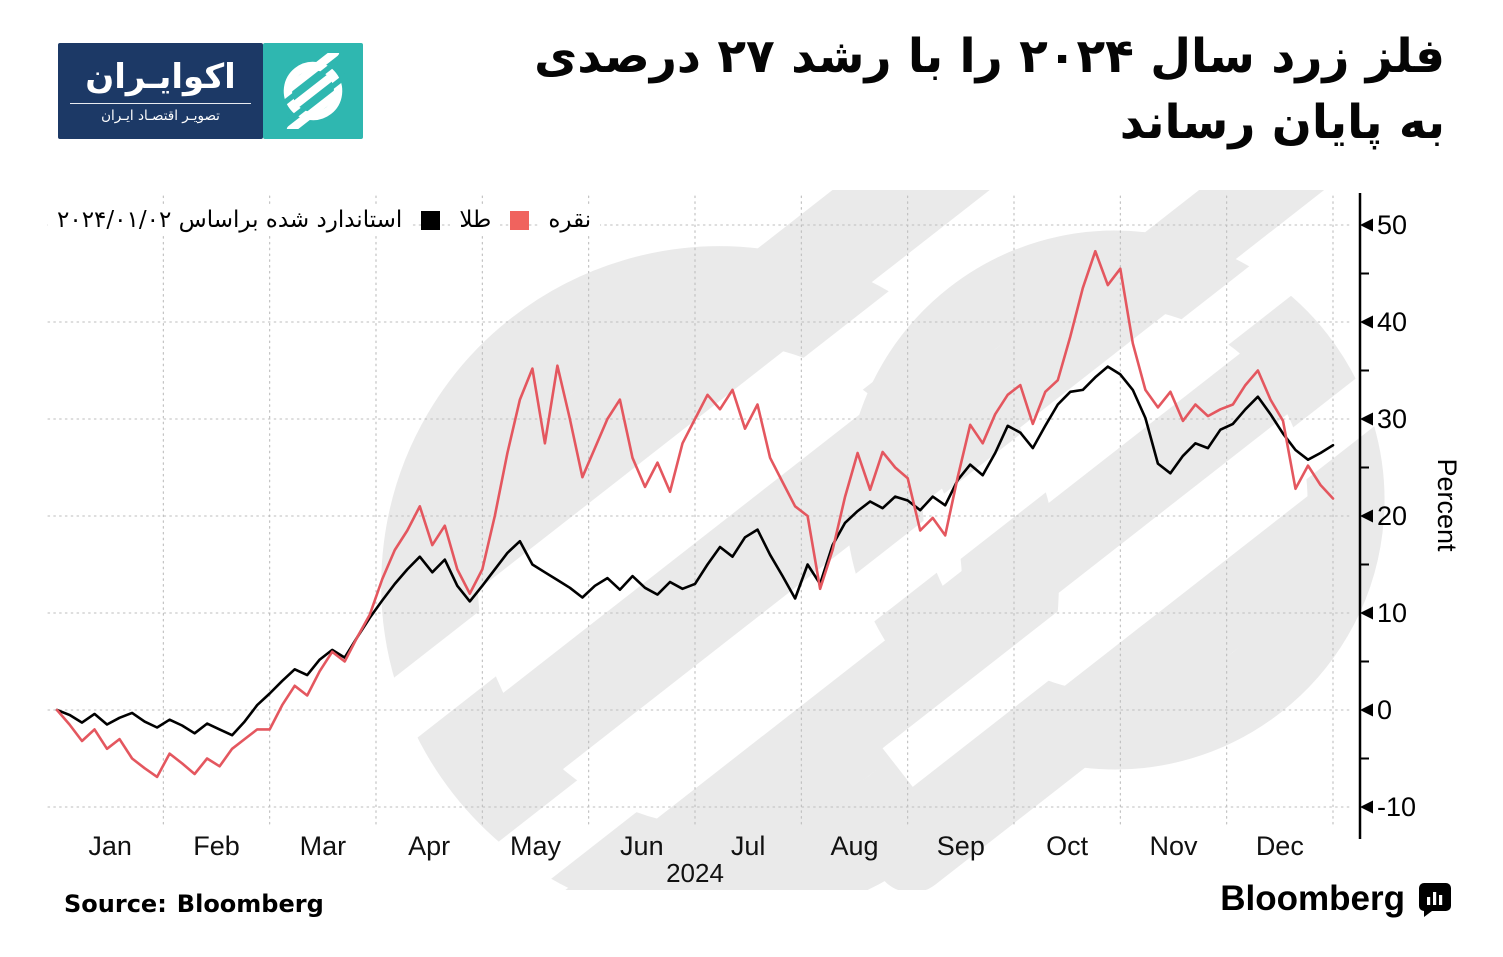  What do you see at coordinates (429, 846) in the screenshot?
I see `month-label: Apr` at bounding box center [429, 846].